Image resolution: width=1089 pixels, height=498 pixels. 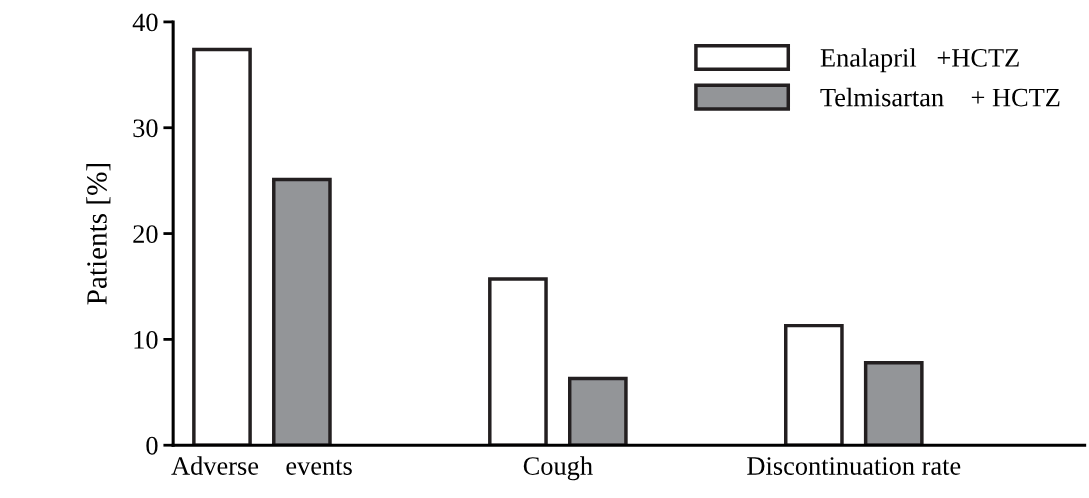 I want to click on x-tick-label: Discontinuation rate, so click(x=854, y=466).